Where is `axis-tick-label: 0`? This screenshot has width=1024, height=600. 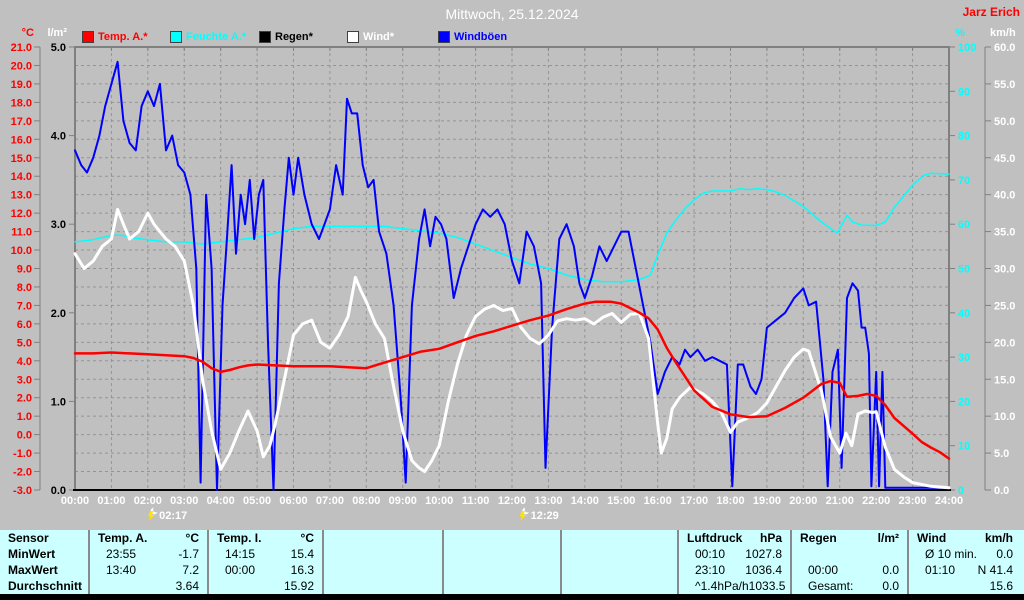
axis-tick-label: 0 is located at coordinates (961, 491).